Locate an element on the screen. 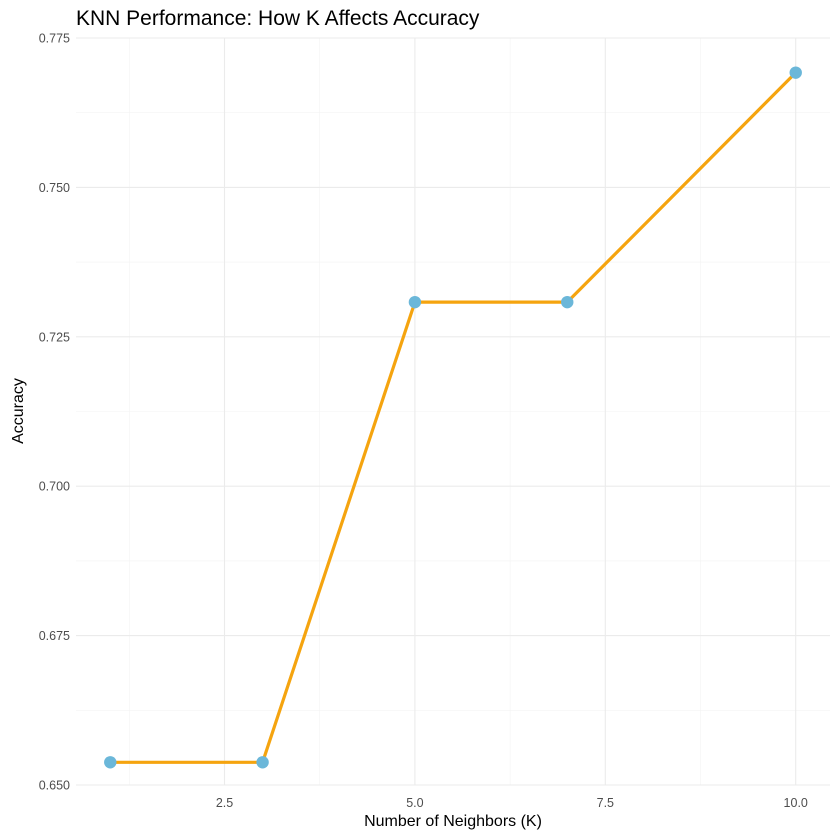 This screenshot has width=840, height=840. y-tick-label: 0.750 is located at coordinates (54, 188).